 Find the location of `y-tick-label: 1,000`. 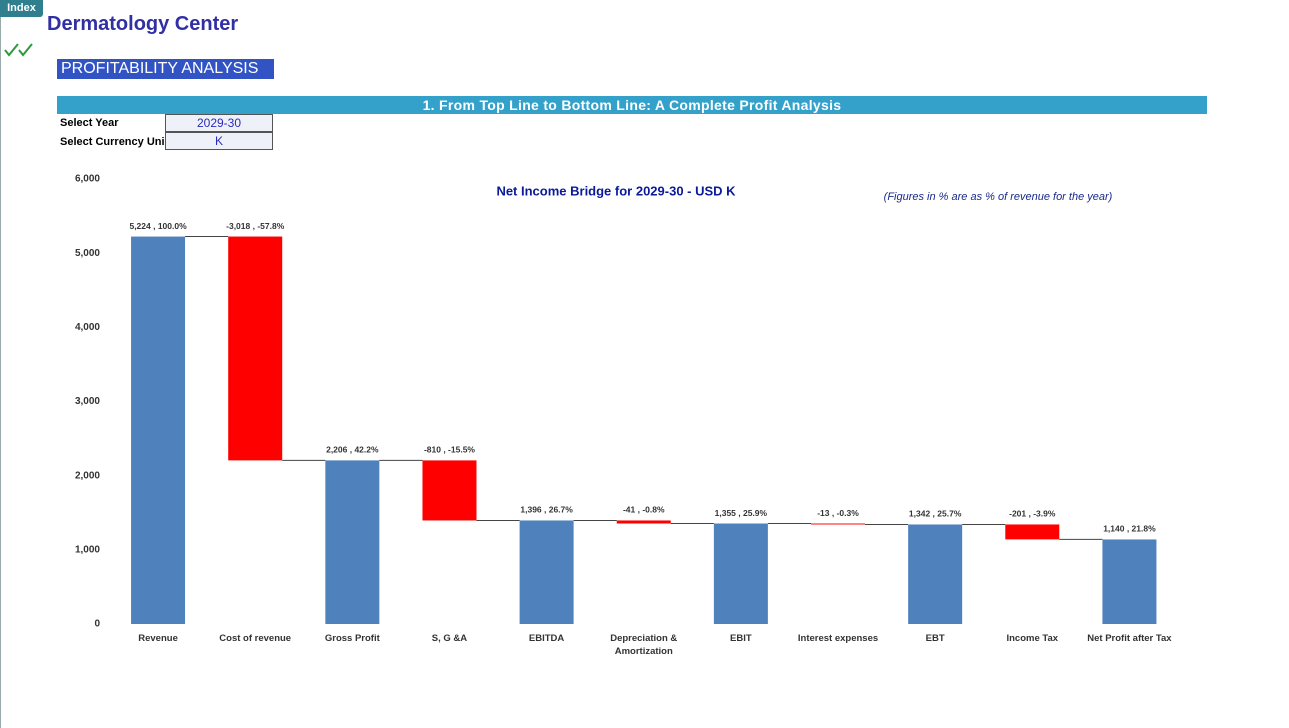

y-tick-label: 1,000 is located at coordinates (87, 549).